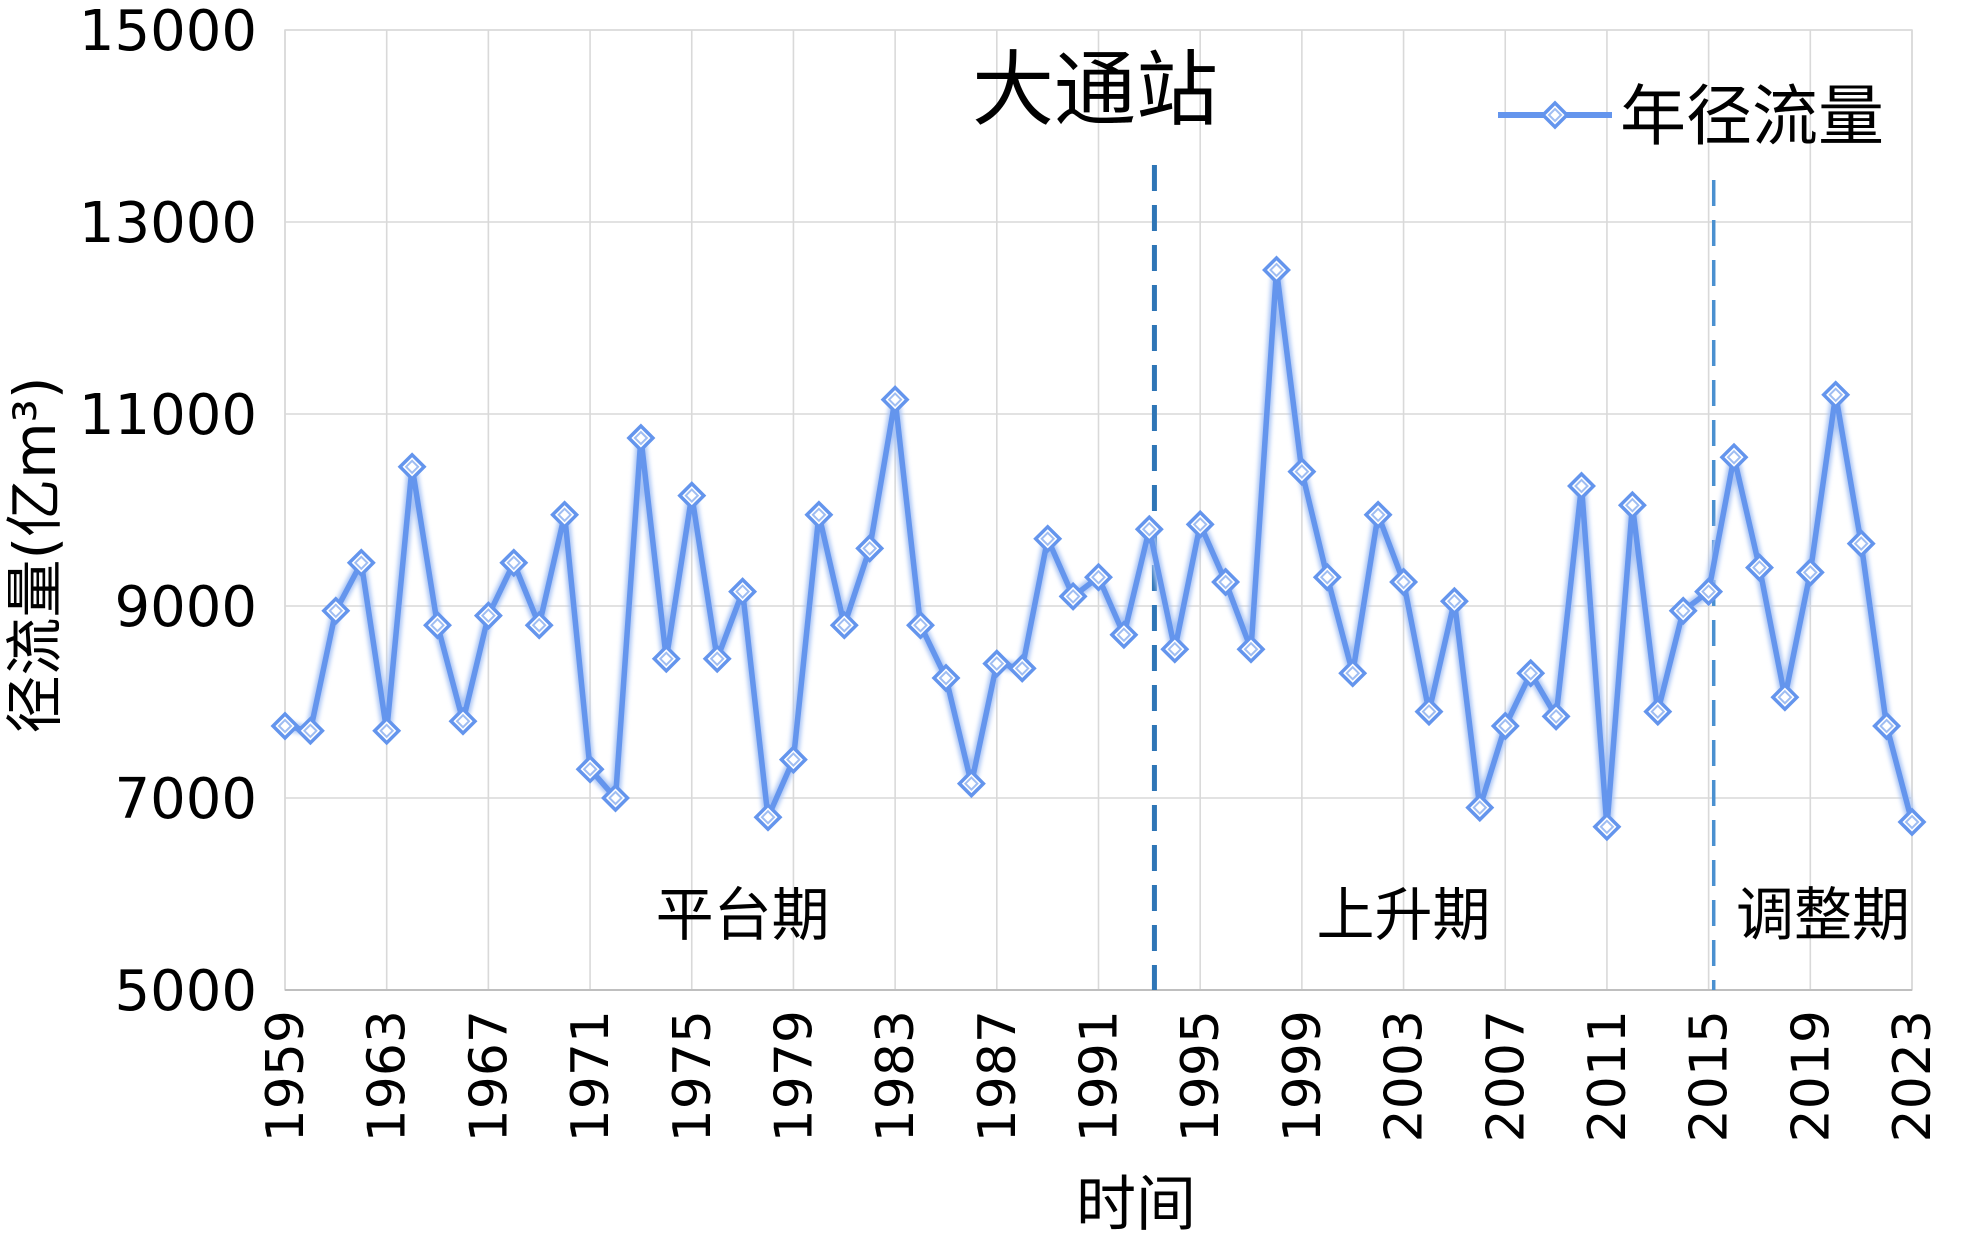  I want to click on data-point-marker-2008, so click(1531, 673).